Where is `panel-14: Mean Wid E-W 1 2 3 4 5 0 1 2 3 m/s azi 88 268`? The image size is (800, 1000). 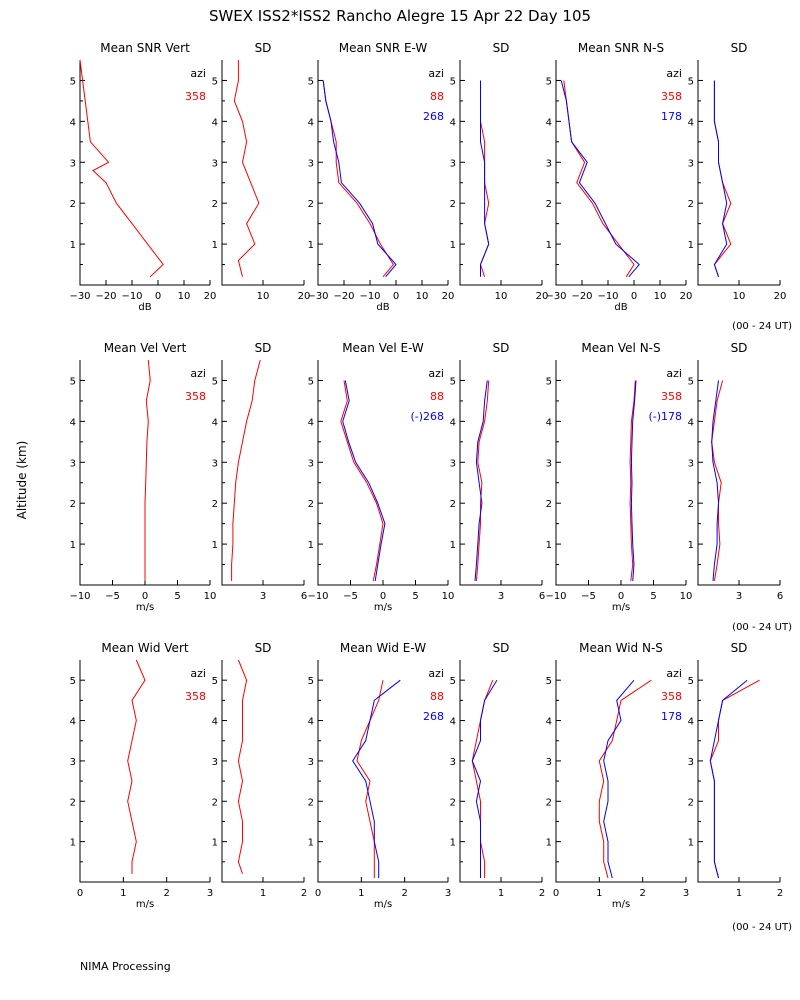 panel-14: Mean Wid E-W 1 2 3 4 5 0 1 2 3 m/s azi 88 268 is located at coordinates (380, 775).